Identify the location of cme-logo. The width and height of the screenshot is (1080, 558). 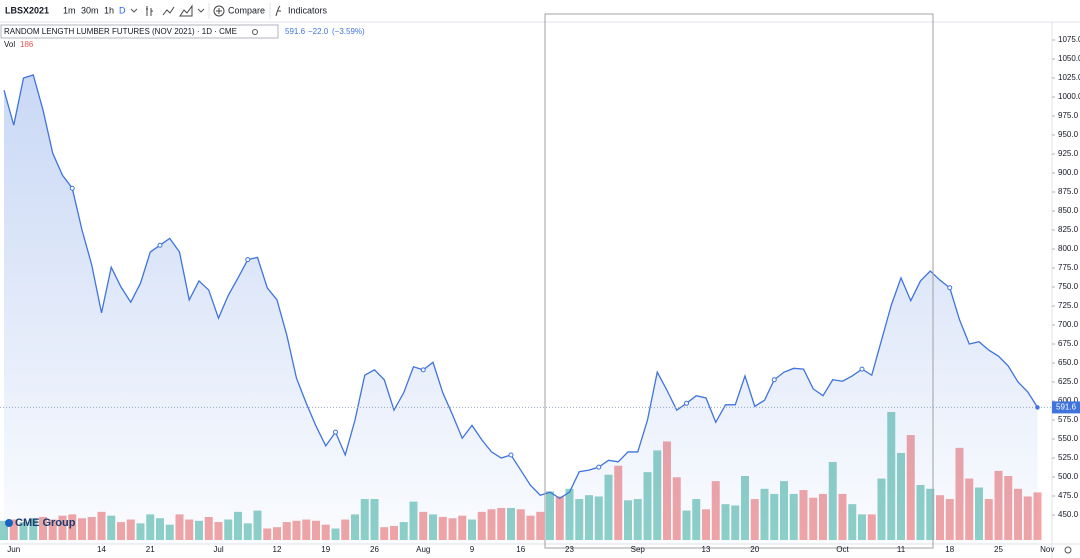
(9, 523).